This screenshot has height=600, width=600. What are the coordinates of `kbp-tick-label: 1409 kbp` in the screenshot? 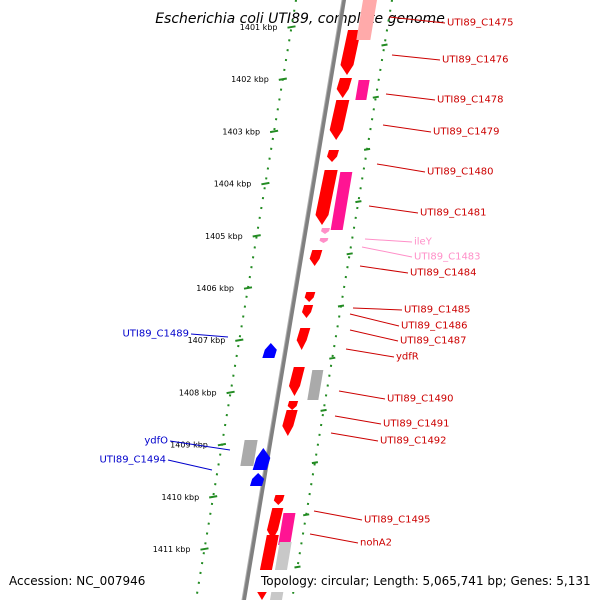 It's located at (189, 445).